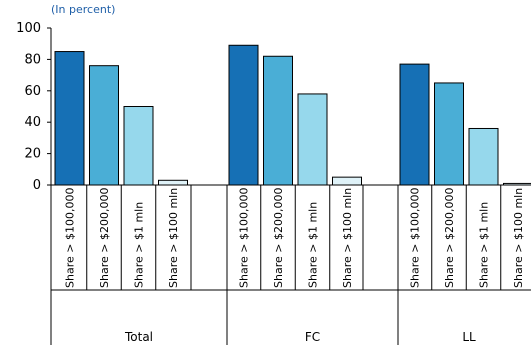 The width and height of the screenshot is (531, 345). I want to click on y-tick-label: 60, so click(32, 91).